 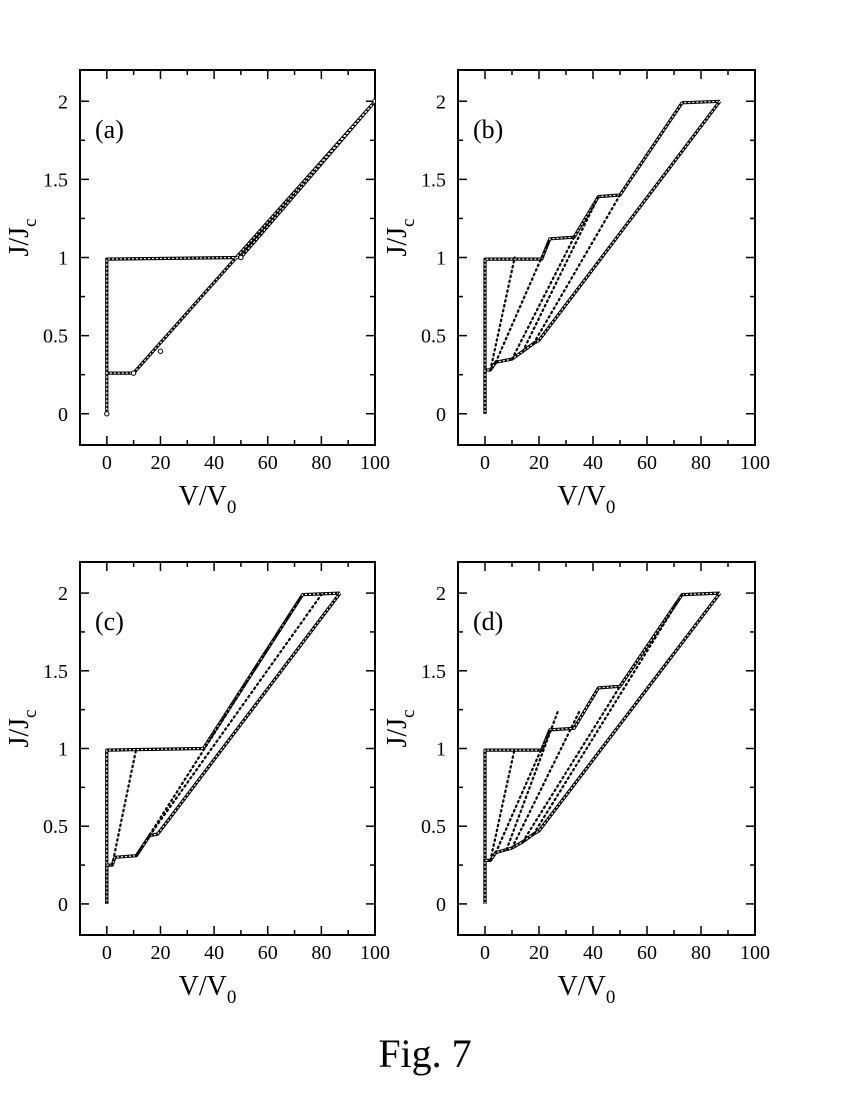 I want to click on panel-label: (b), so click(x=488, y=129).